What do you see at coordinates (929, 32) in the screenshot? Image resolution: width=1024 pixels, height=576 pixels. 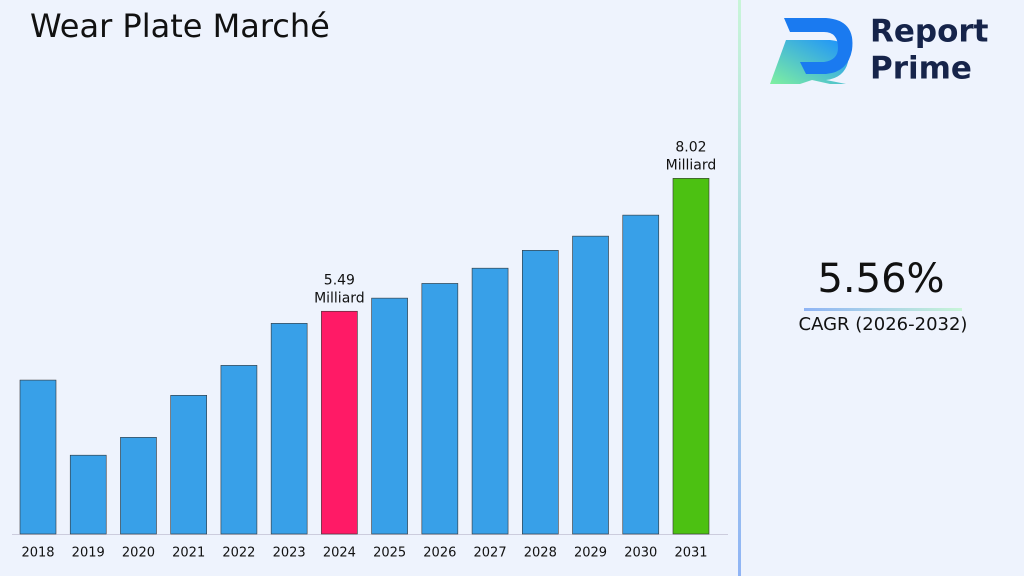 I see `logo-text: Report` at bounding box center [929, 32].